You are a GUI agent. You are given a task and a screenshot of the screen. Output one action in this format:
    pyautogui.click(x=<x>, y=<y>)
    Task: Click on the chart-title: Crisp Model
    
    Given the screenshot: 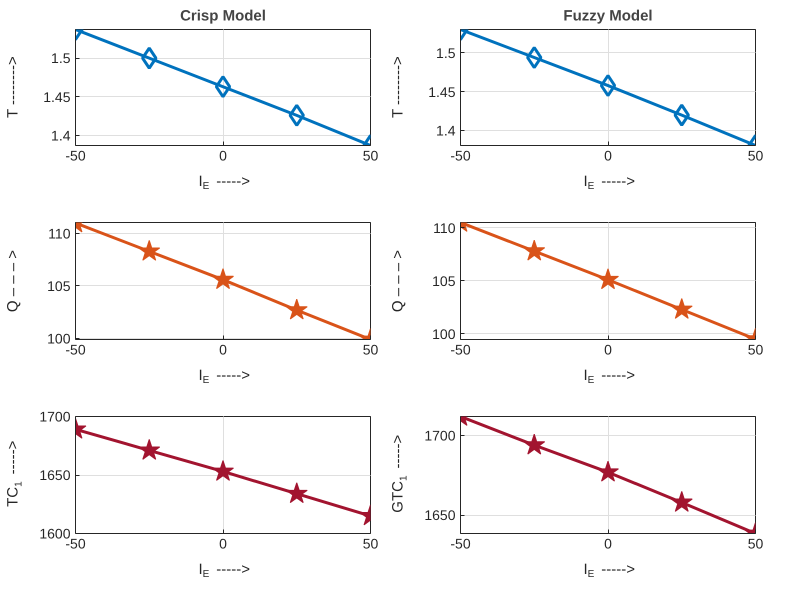 What is the action you would take?
    pyautogui.click(x=223, y=16)
    